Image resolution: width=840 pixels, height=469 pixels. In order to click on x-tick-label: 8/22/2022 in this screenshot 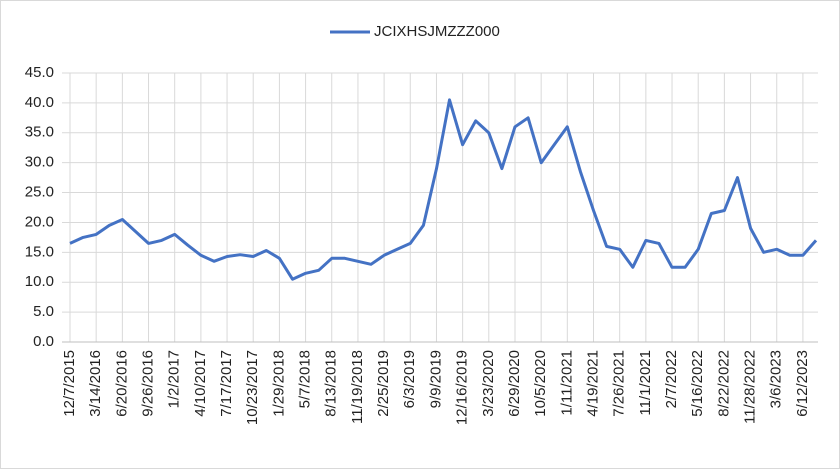, I will do `click(723, 383)`.